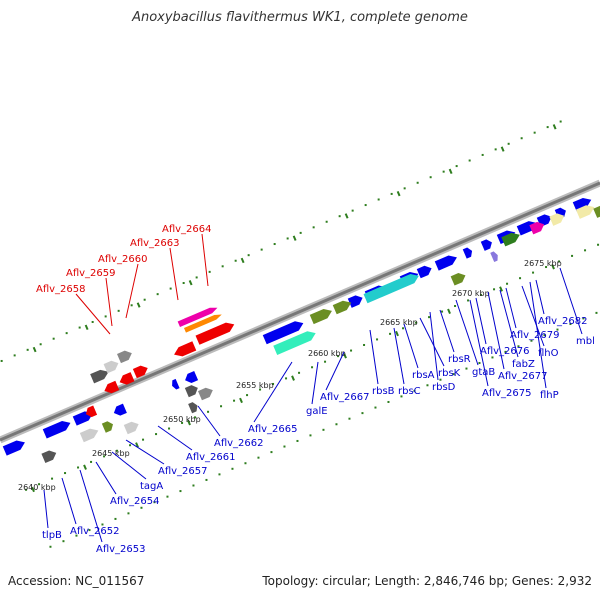 This screenshot has width=600, height=600. I want to click on gene-yellow-b-shape, so click(585, 212).